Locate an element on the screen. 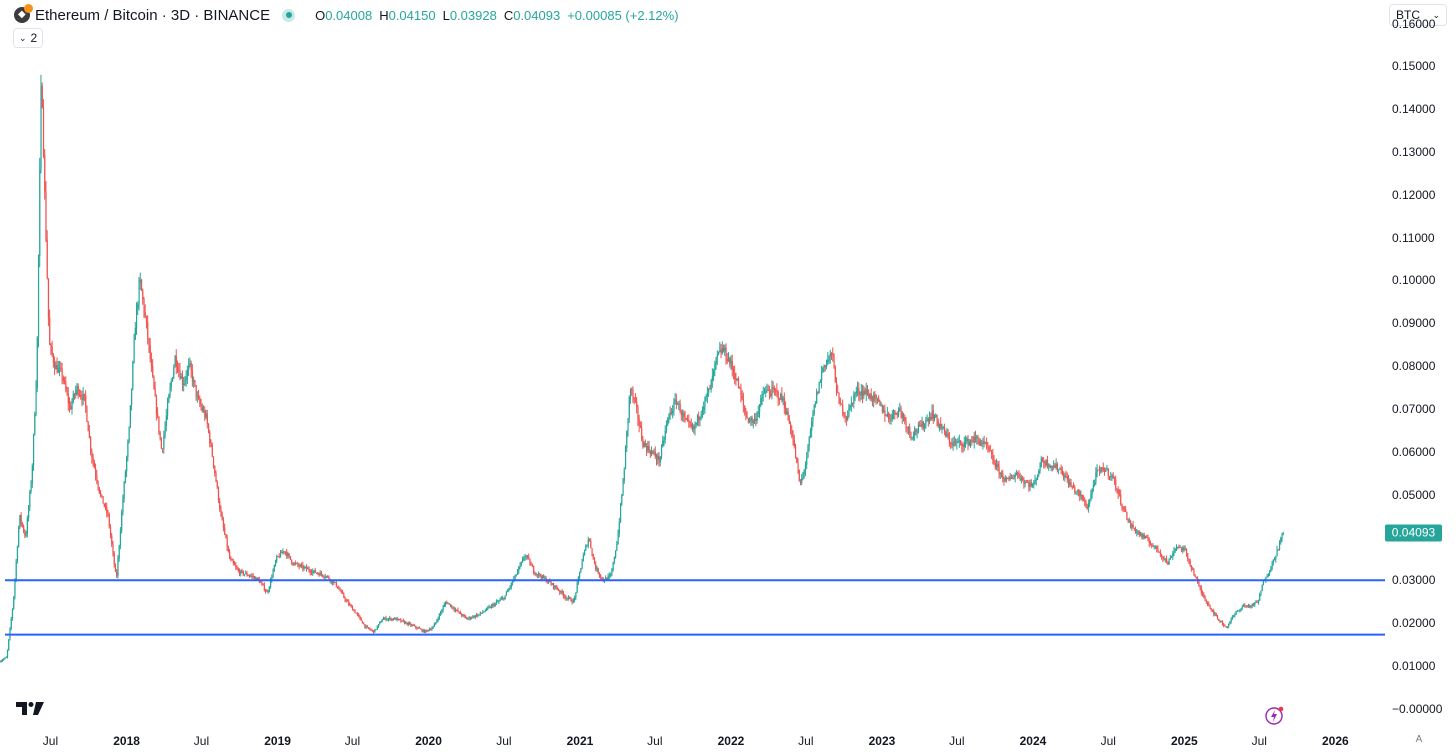 The image size is (1456, 752). y-tick-label: −0.00000 is located at coordinates (1417, 708).